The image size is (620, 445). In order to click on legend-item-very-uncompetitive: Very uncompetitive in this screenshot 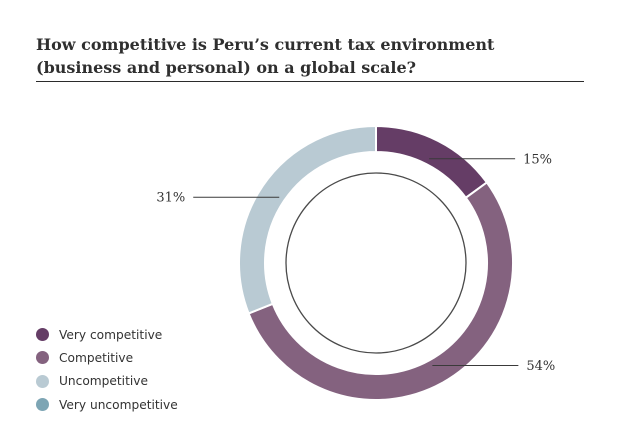, I will do `click(107, 404)`.